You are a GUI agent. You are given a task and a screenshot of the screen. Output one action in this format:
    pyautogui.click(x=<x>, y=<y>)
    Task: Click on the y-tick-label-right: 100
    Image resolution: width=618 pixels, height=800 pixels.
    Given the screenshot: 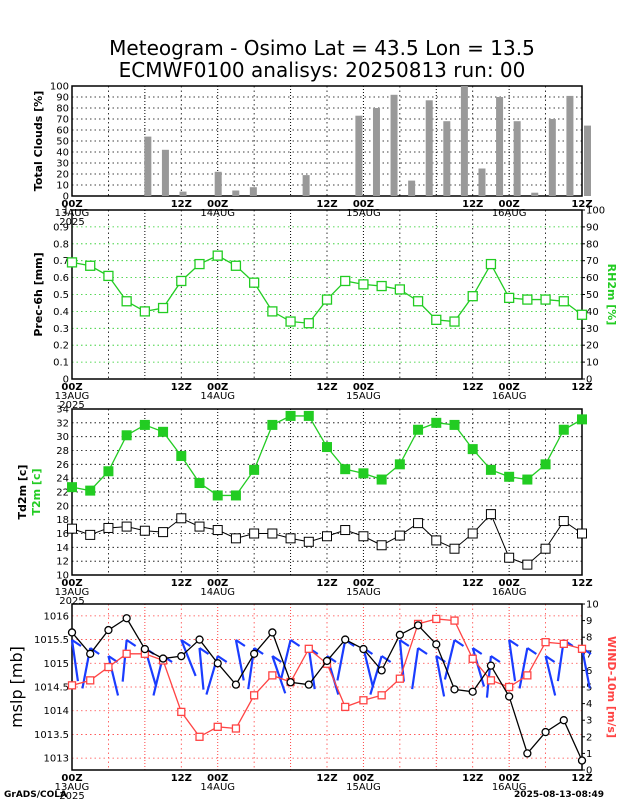 What is the action you would take?
    pyautogui.click(x=595, y=211)
    